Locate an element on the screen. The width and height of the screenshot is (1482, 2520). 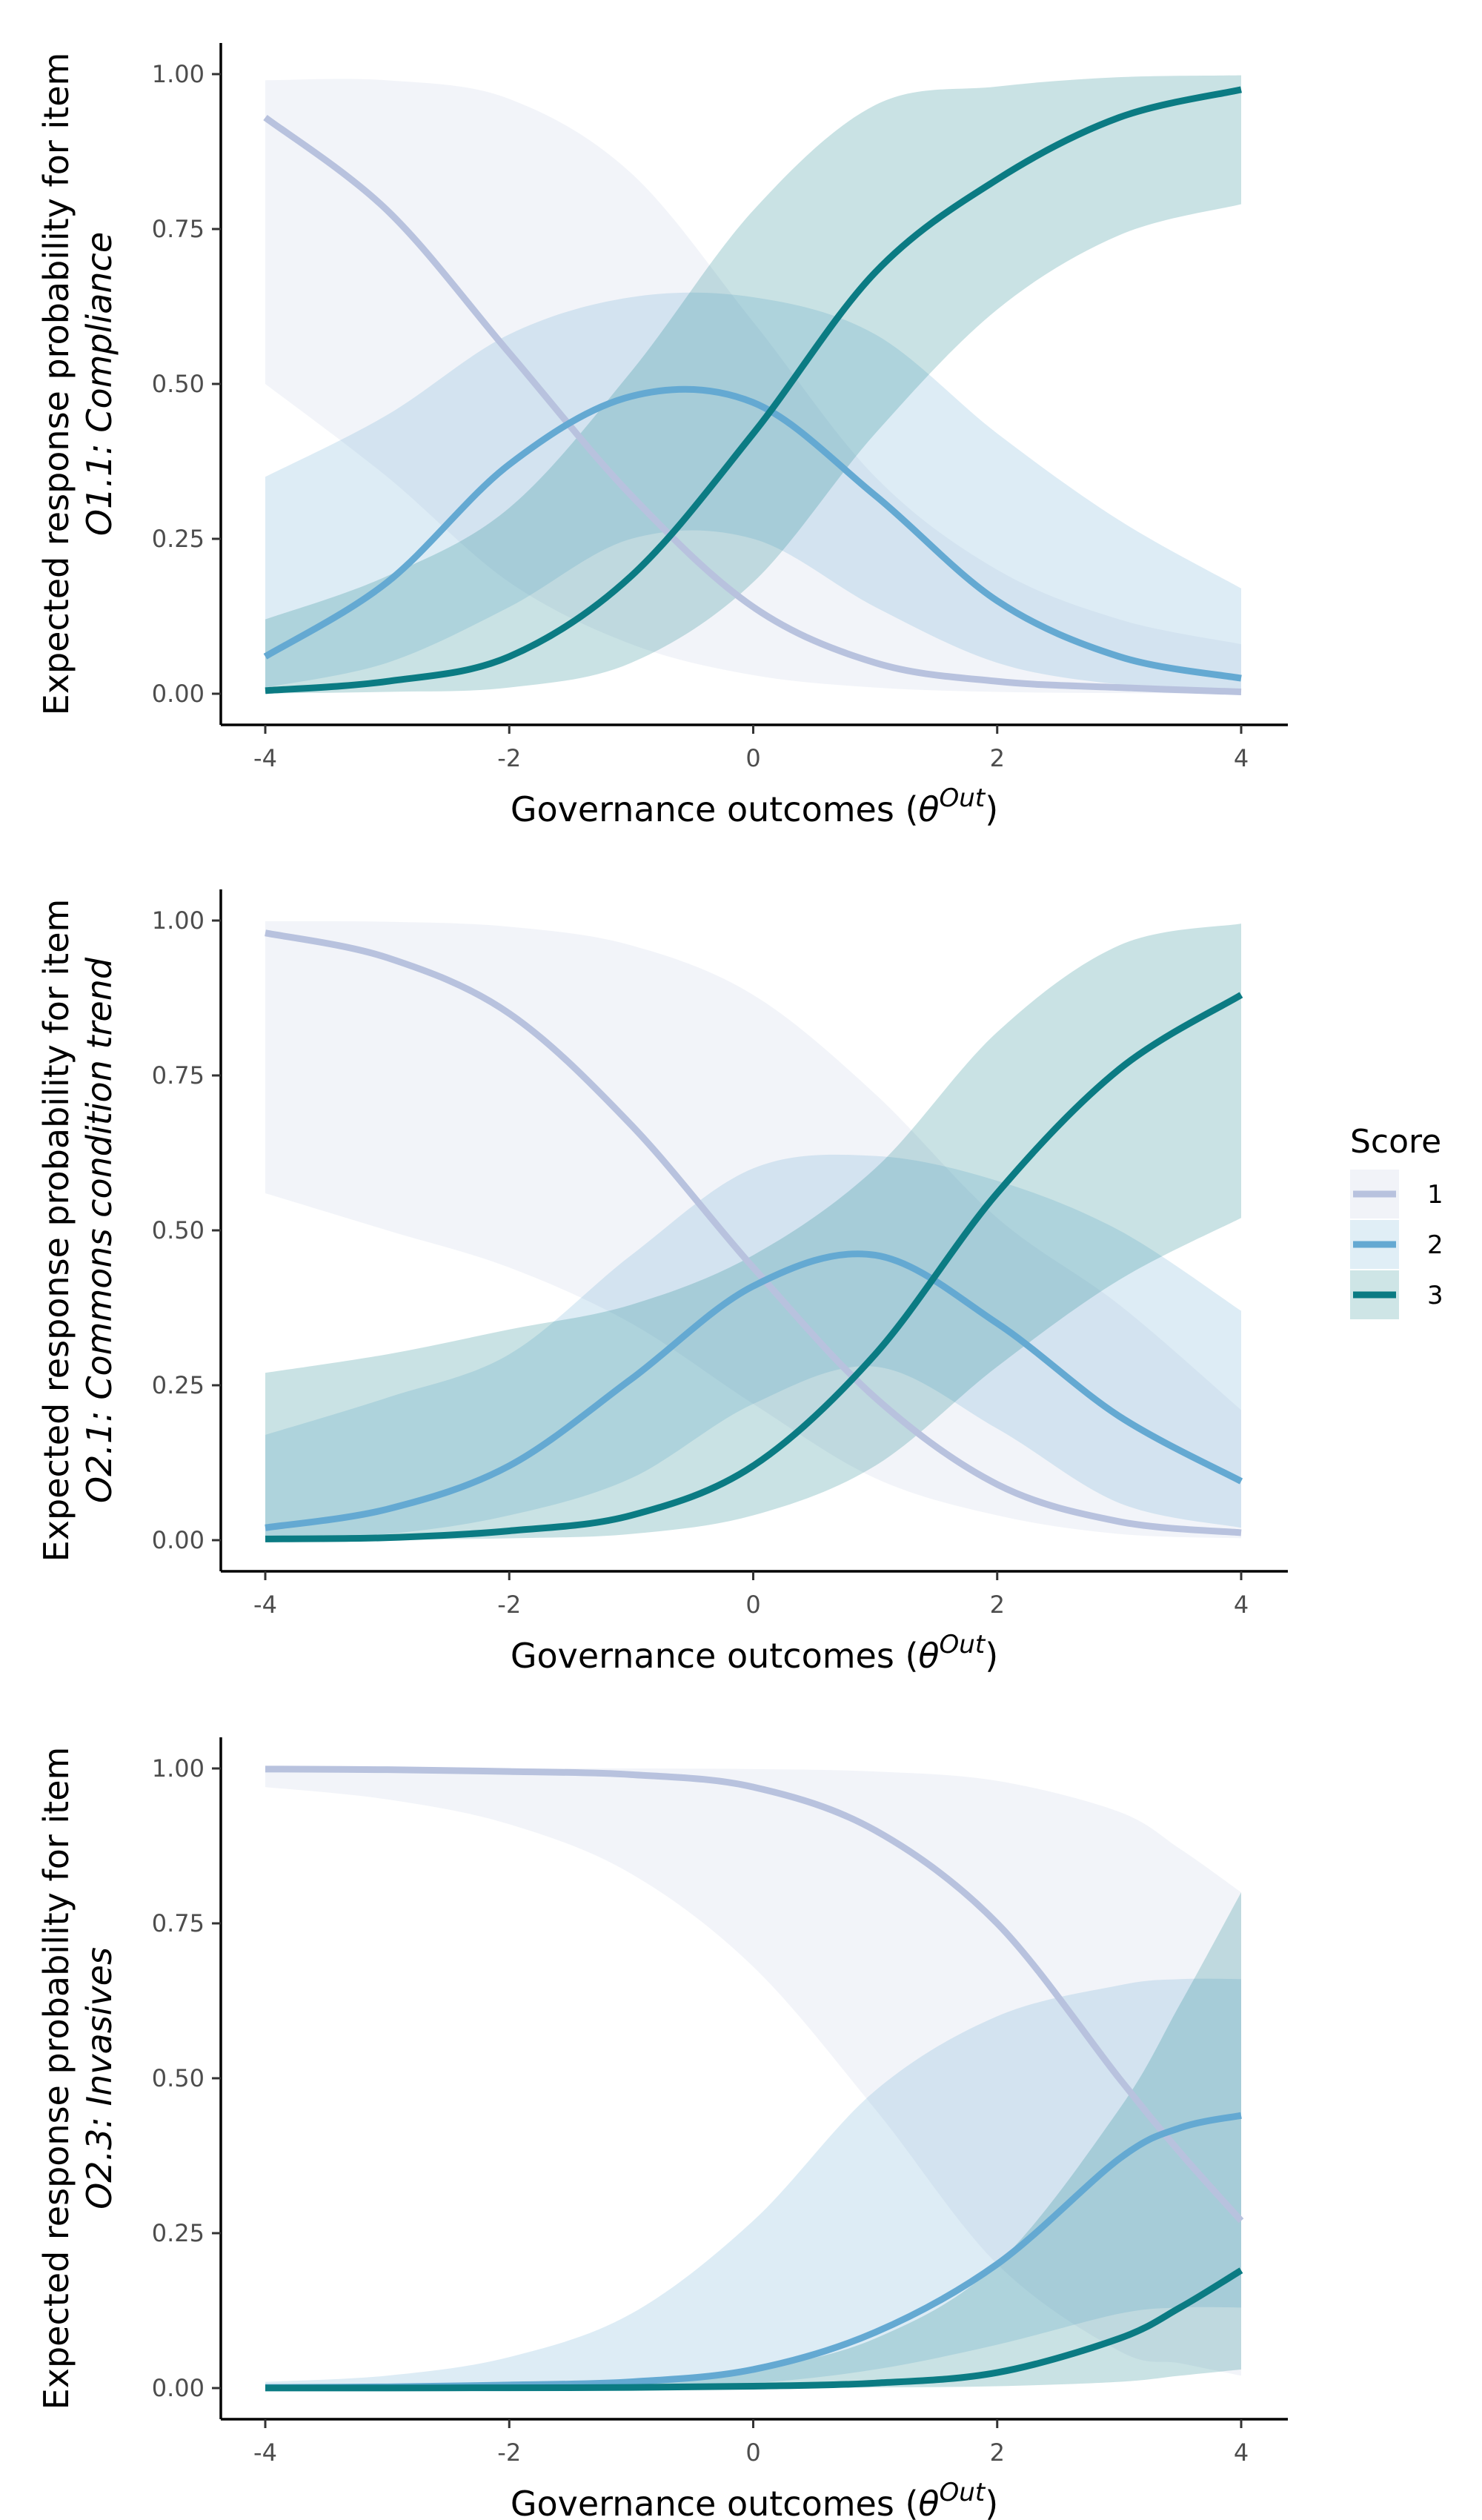
legend: Score 1 2 3 is located at coordinates (1396, 1221).